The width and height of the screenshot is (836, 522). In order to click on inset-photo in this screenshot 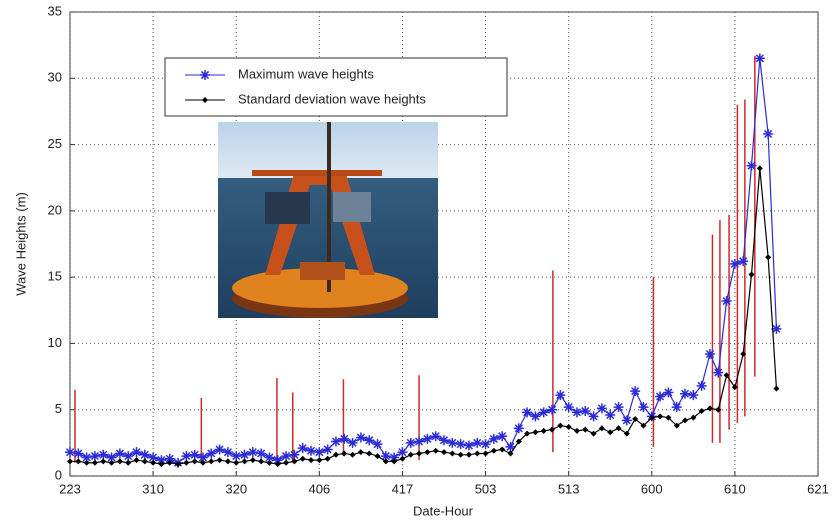, I will do `click(328, 220)`.